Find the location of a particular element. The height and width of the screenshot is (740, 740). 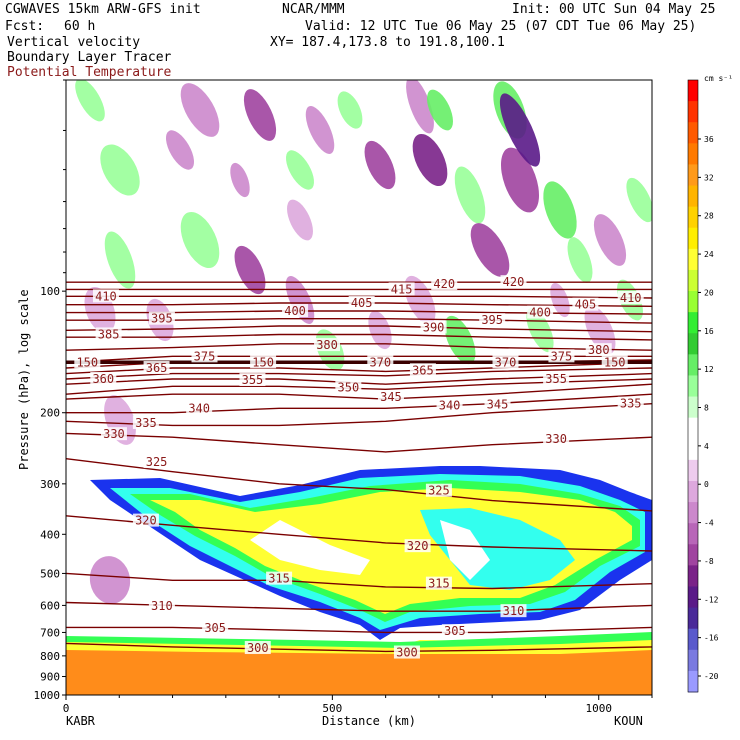

y-tick-label: 700 is located at coordinates (50, 632).